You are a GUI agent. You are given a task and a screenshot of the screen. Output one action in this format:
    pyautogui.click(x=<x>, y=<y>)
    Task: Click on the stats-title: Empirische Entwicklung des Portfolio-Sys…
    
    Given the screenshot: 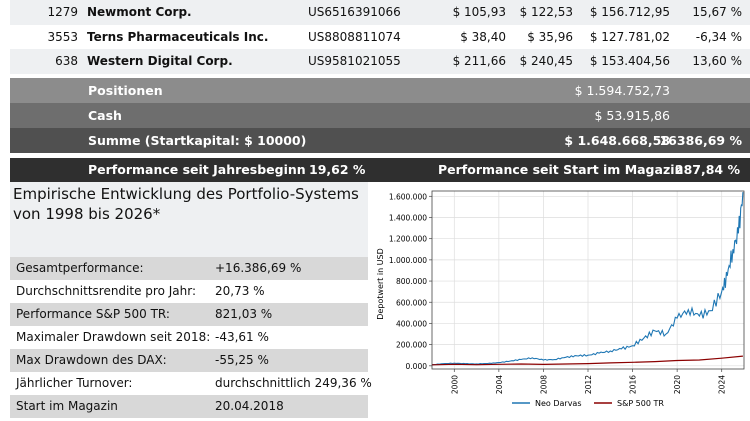 What is the action you would take?
    pyautogui.click(x=186, y=204)
    